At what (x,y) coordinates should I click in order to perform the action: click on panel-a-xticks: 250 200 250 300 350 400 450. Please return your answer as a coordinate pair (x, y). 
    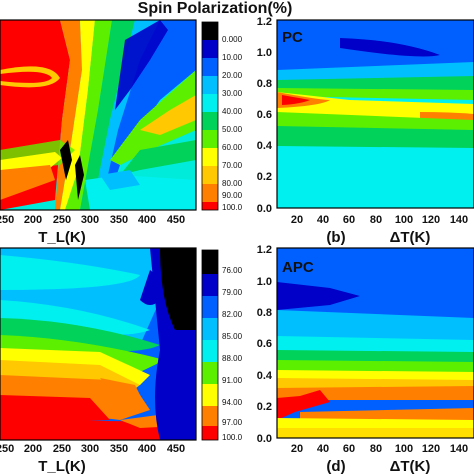
    Looking at the image, I should click on (92, 220).